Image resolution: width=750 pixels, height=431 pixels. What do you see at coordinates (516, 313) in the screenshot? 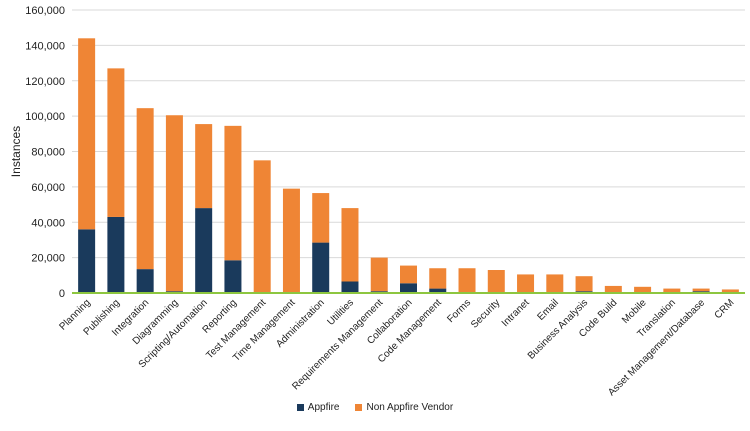
I see `x-tick-label: Intranet` at bounding box center [516, 313].